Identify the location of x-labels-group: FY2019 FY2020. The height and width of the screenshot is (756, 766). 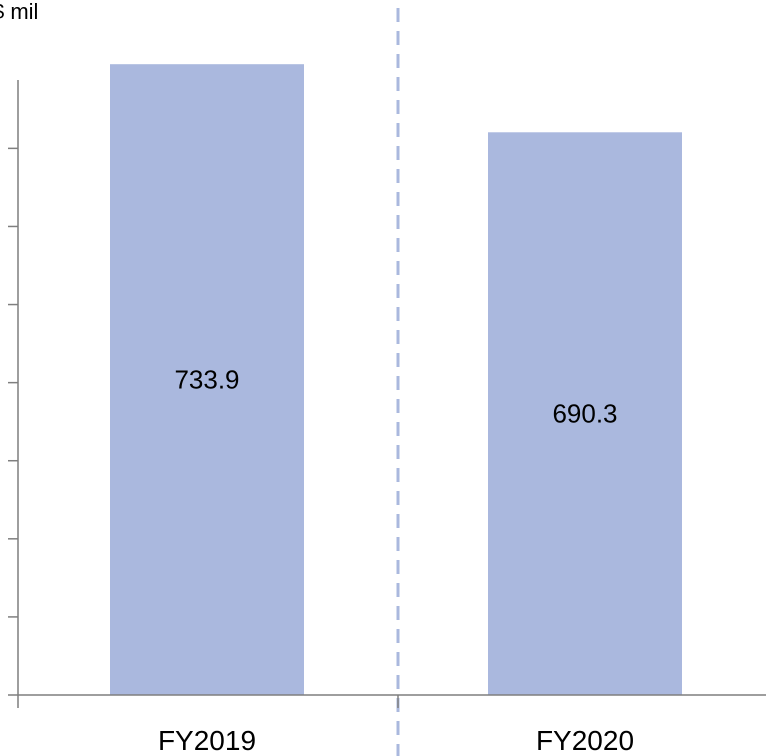
(396, 740).